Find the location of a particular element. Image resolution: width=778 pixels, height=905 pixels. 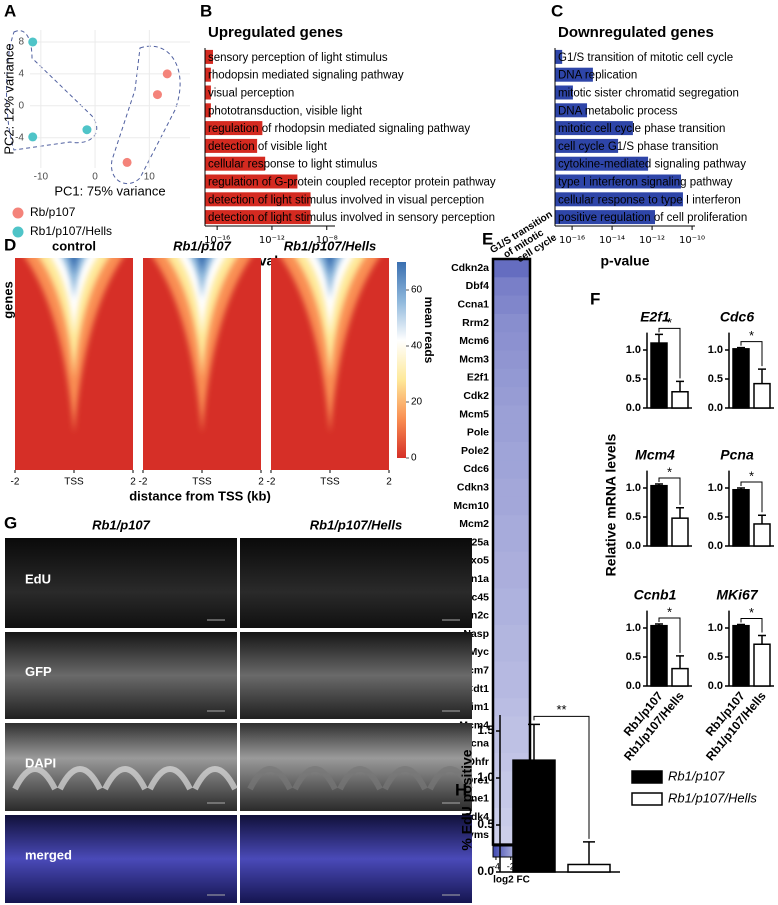

gene-label: Mcm6 is located at coordinates (474, 341).